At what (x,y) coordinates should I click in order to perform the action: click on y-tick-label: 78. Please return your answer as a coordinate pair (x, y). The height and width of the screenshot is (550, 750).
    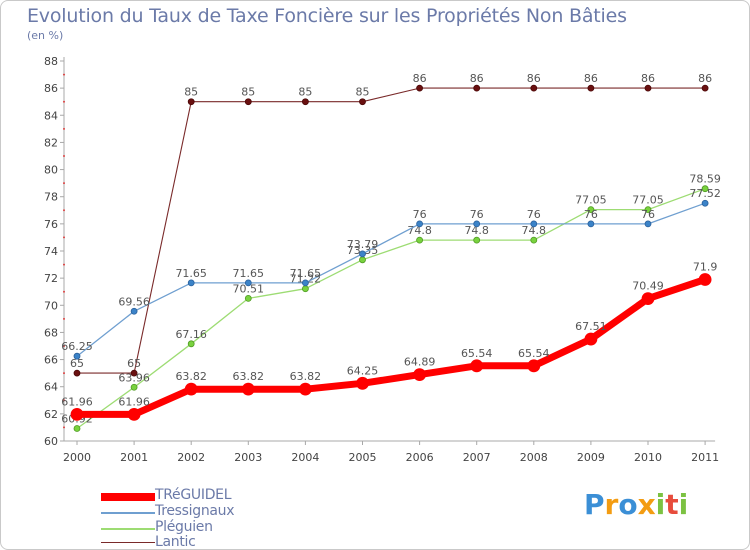
    Looking at the image, I should click on (51, 197).